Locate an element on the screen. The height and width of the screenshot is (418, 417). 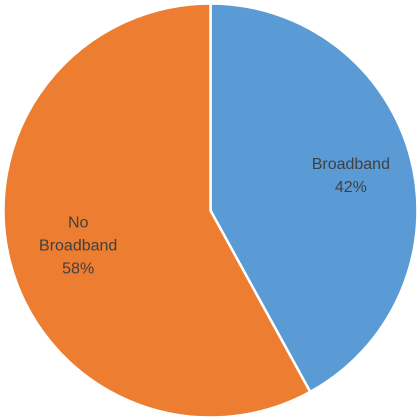
slice-percent: 58% is located at coordinates (78, 268).